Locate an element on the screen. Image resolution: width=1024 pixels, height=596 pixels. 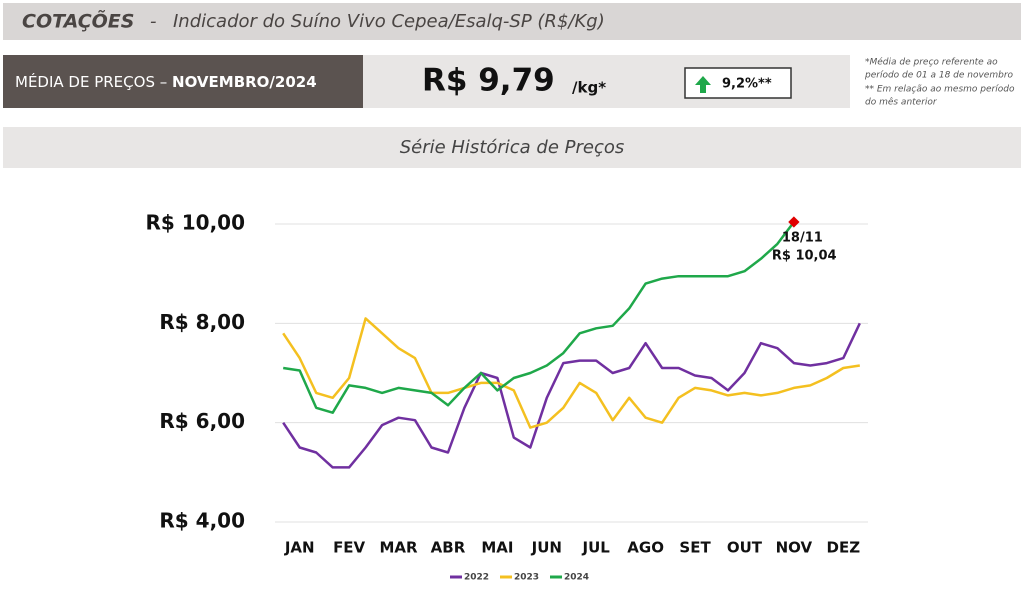
header-bar is located at coordinates (512, 21).